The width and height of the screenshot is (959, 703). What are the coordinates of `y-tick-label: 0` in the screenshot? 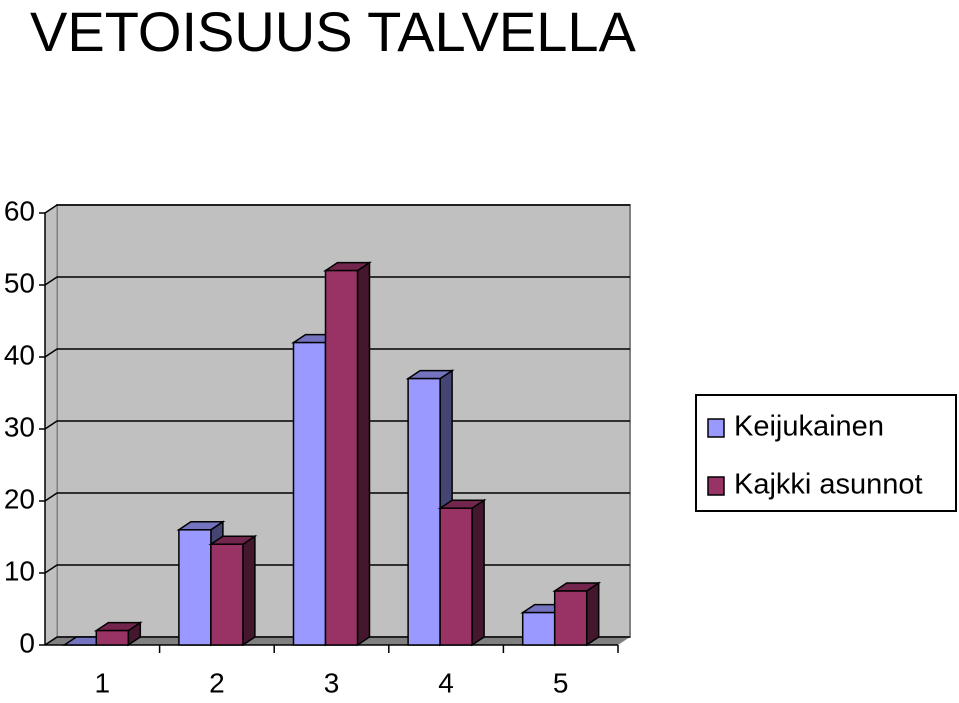 It's located at (27, 642).